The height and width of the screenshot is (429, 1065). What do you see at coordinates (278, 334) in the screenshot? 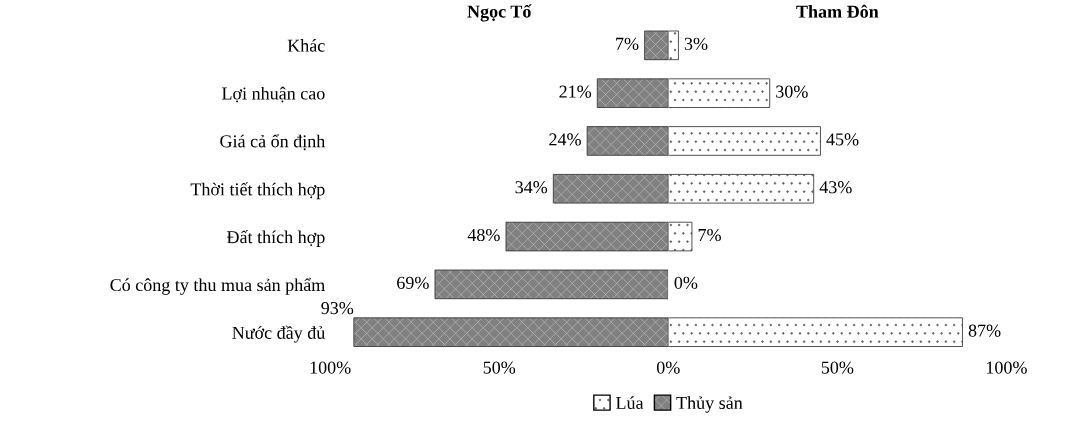
I see `y-tick-label: Nước đầy đủ` at bounding box center [278, 334].